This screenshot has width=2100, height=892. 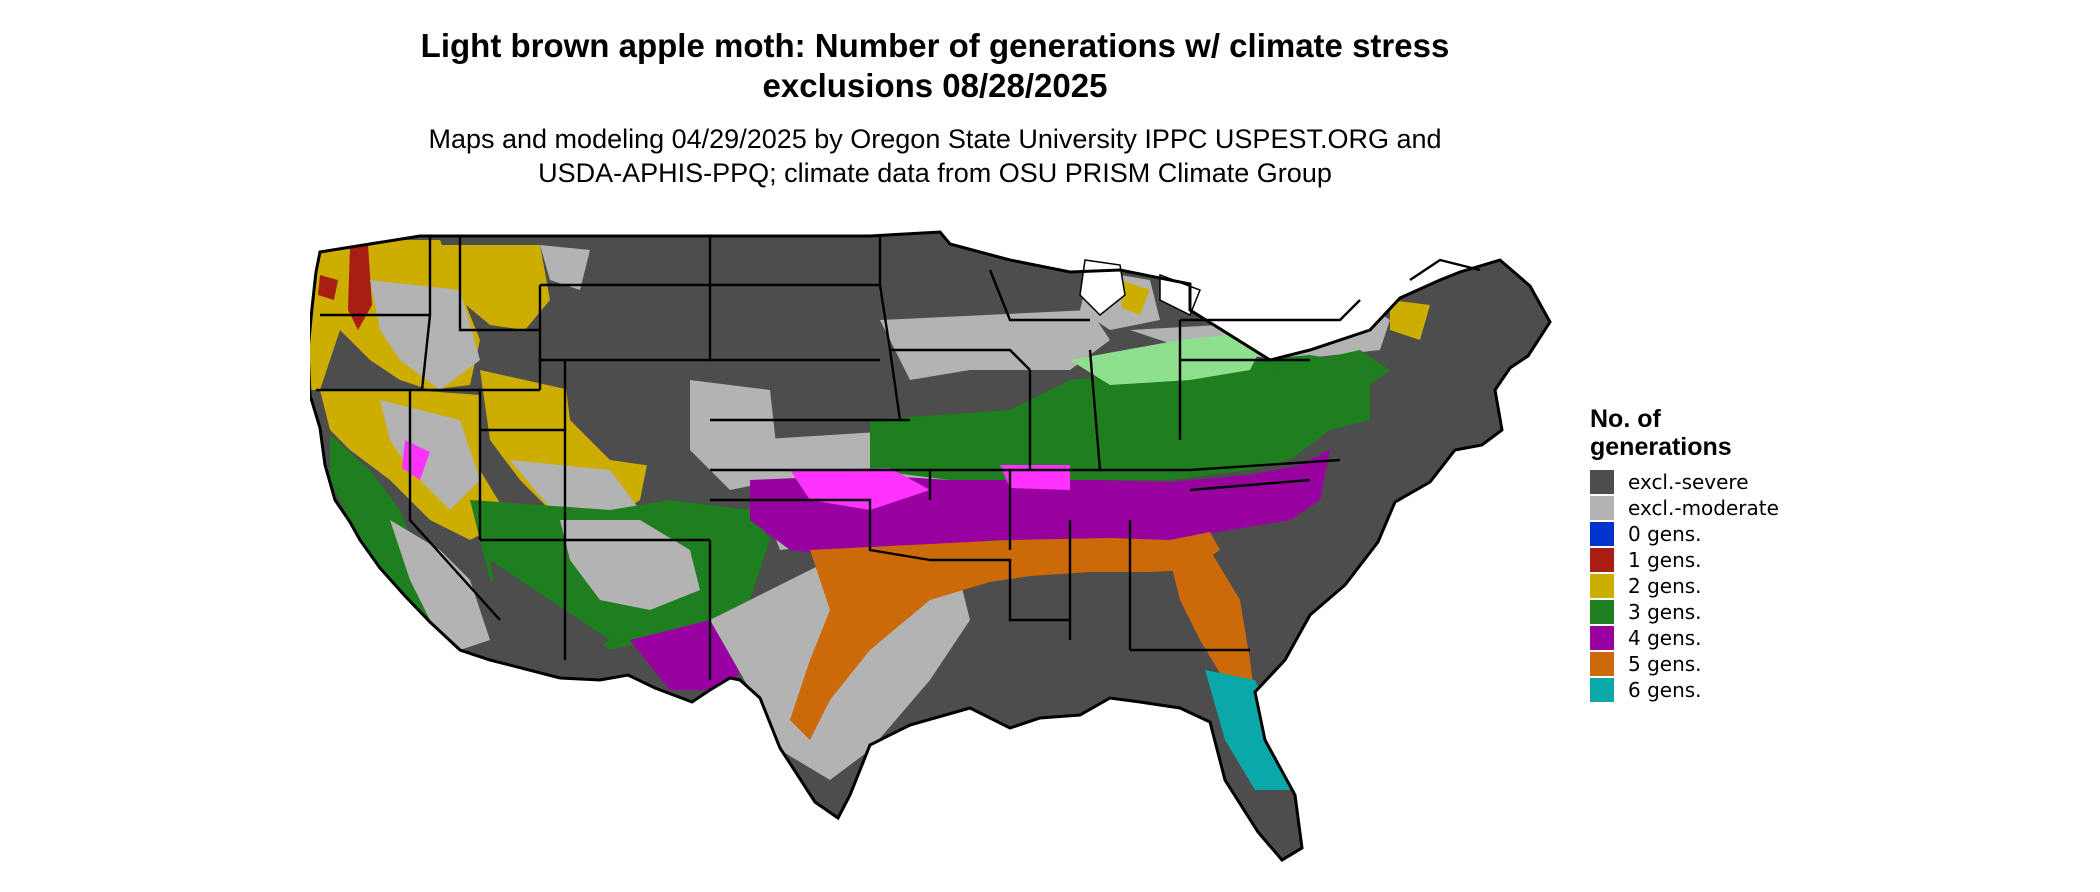 I want to click on legend-label: 3 gens., so click(x=1665, y=612).